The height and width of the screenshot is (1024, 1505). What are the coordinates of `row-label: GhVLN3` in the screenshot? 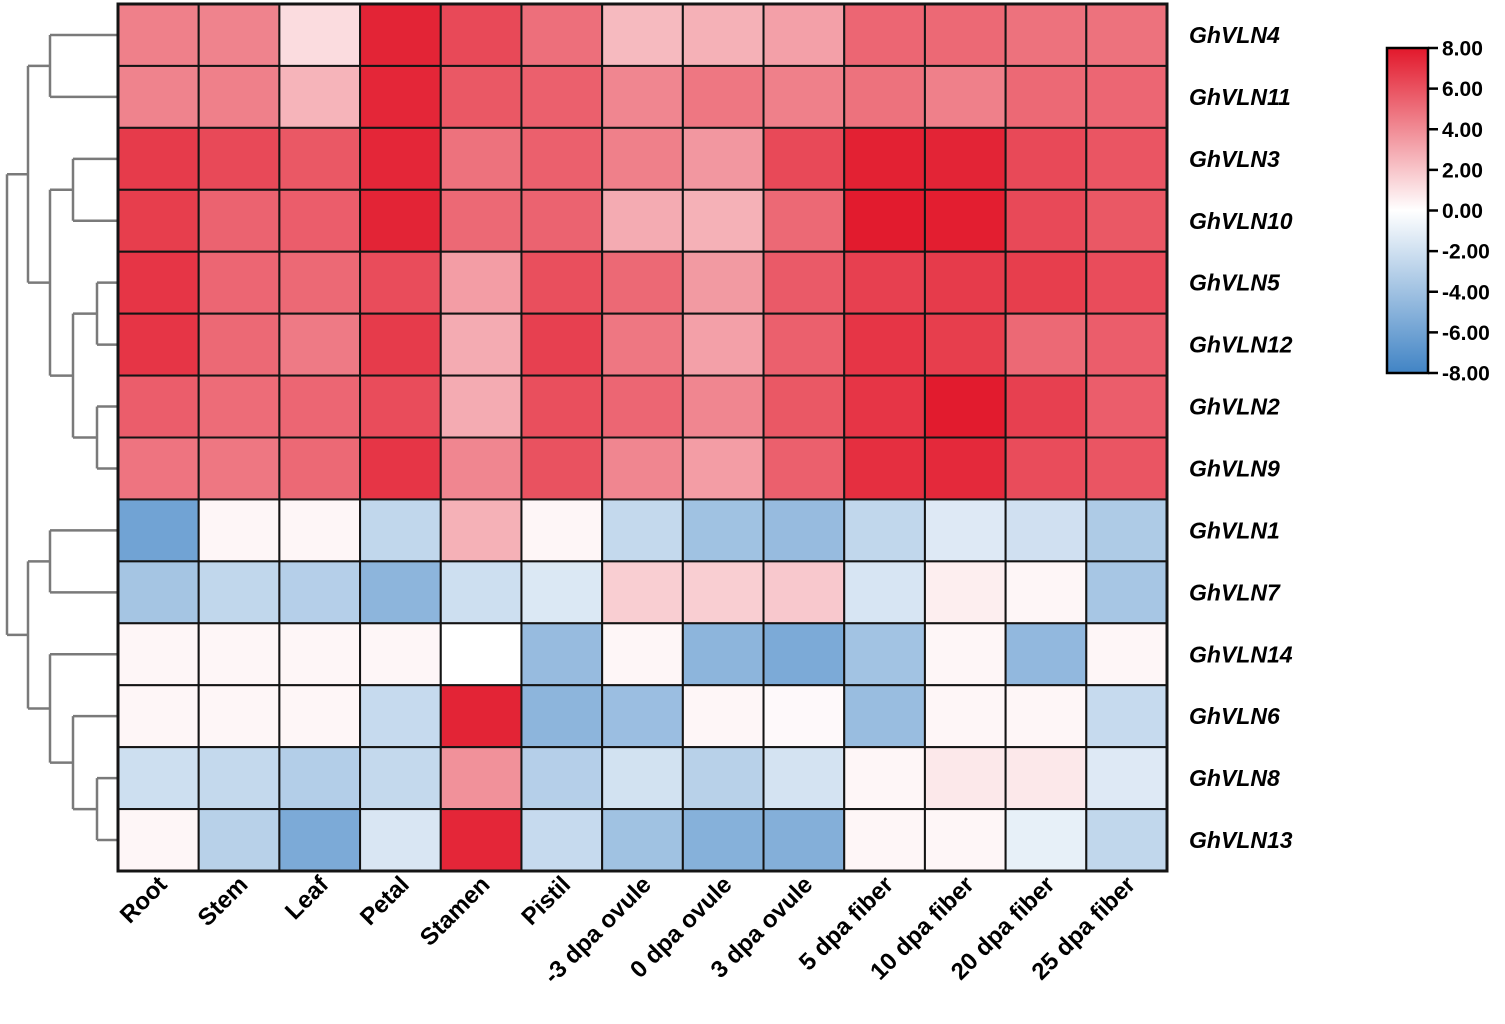 It's located at (1234, 159).